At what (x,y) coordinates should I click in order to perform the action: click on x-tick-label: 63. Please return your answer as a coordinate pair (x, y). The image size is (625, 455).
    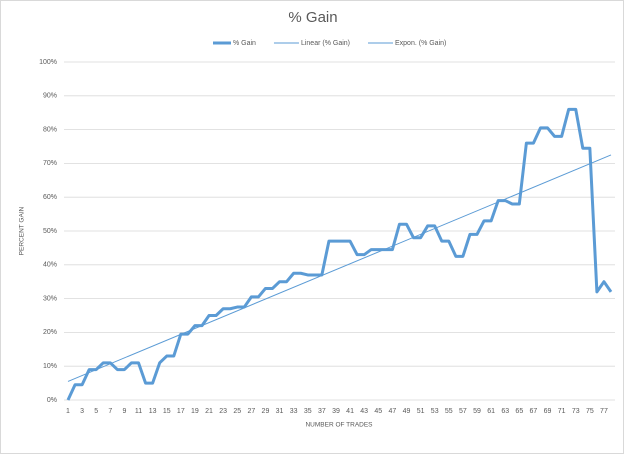
    Looking at the image, I should click on (505, 411).